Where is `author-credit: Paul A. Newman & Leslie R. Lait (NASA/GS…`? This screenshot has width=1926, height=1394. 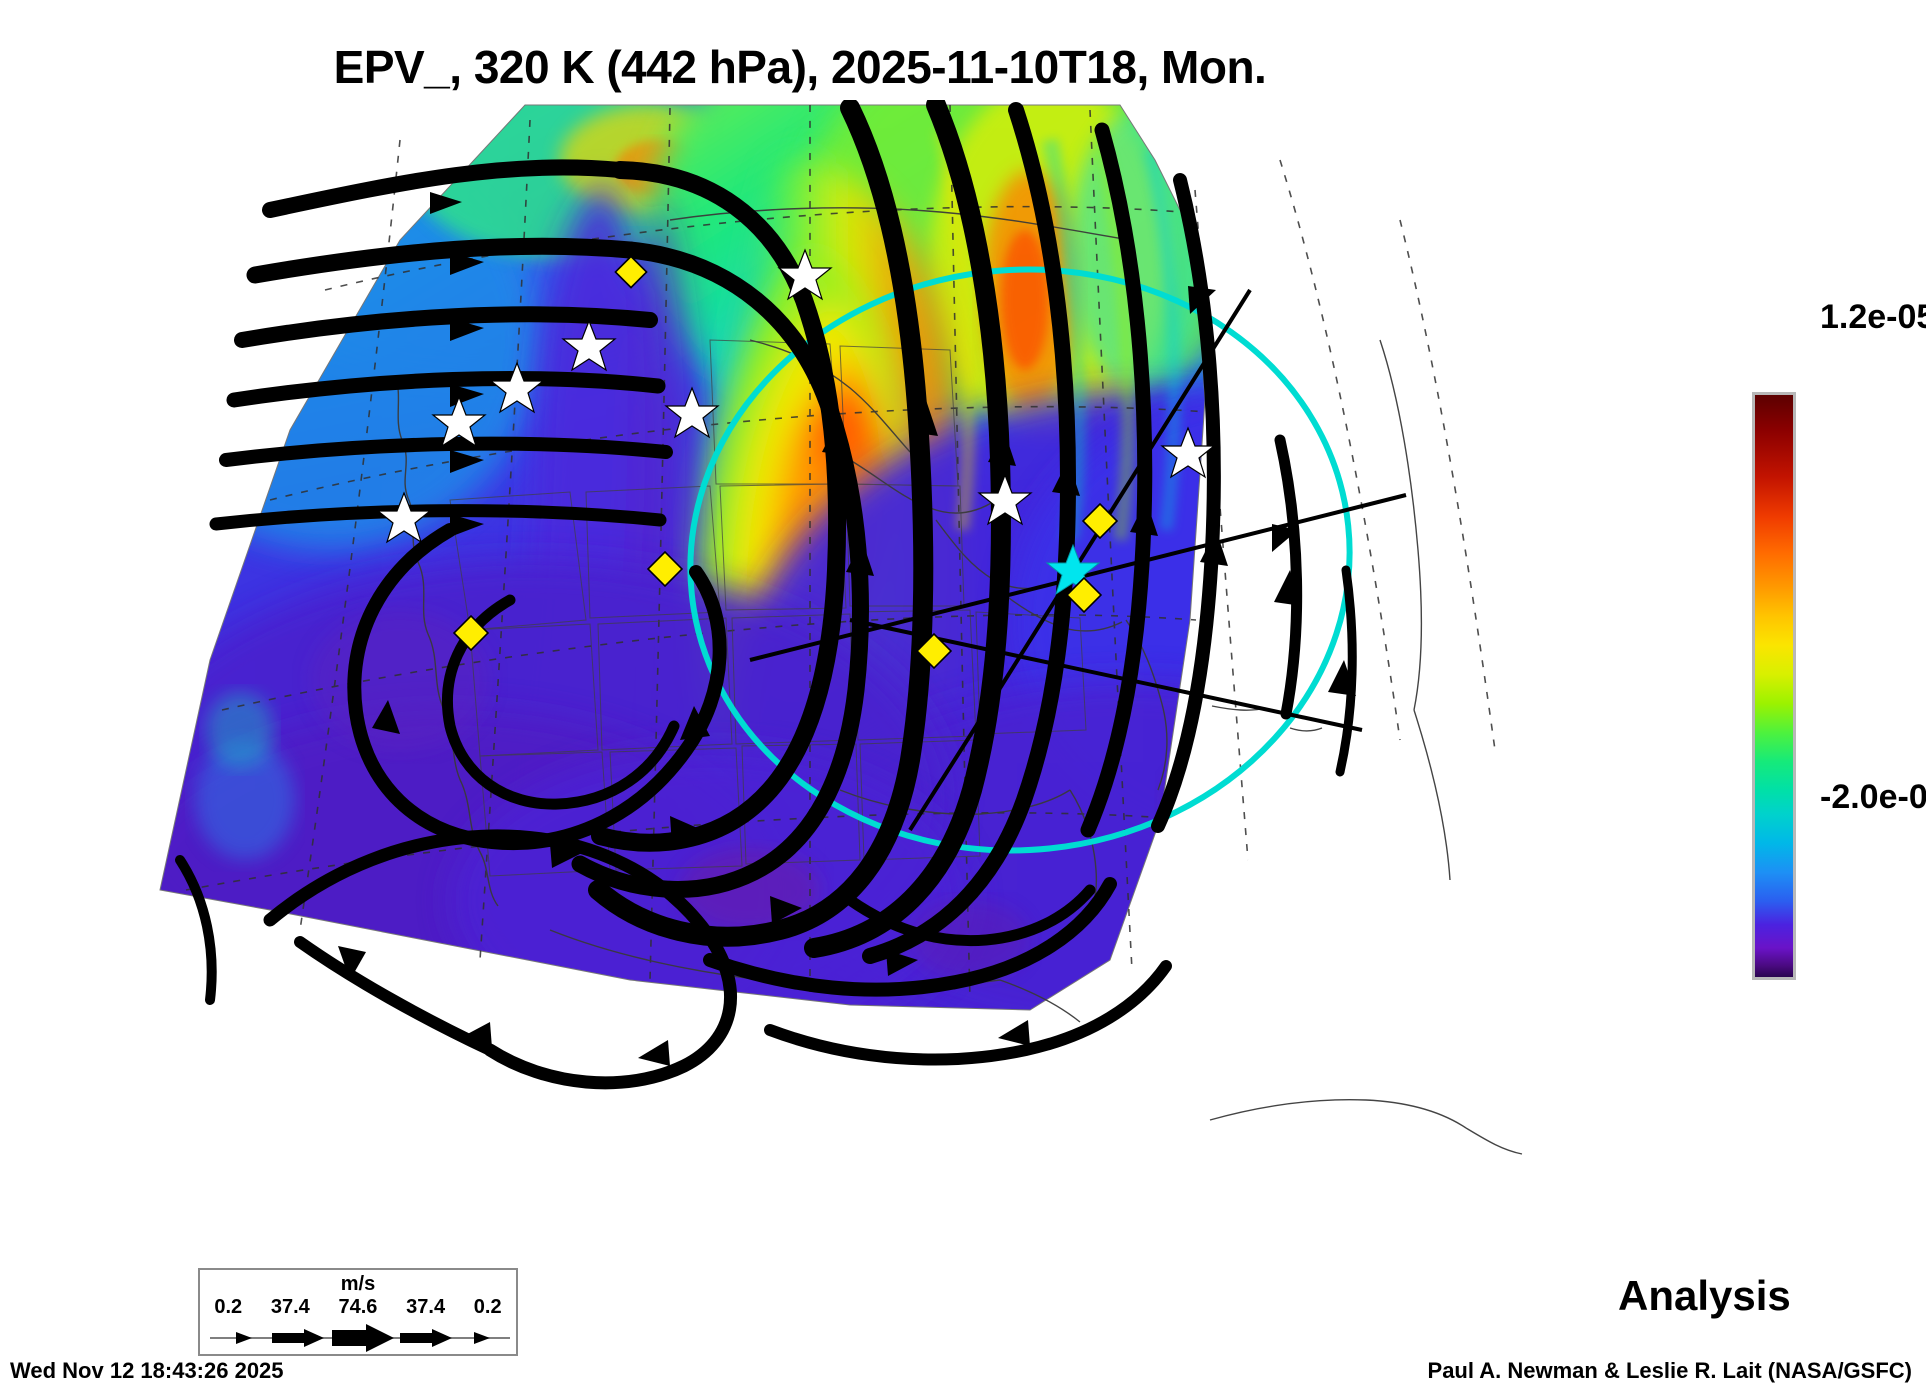 author-credit: Paul A. Newman & Leslie R. Lait (NASA/GS… is located at coordinates (1669, 1370).